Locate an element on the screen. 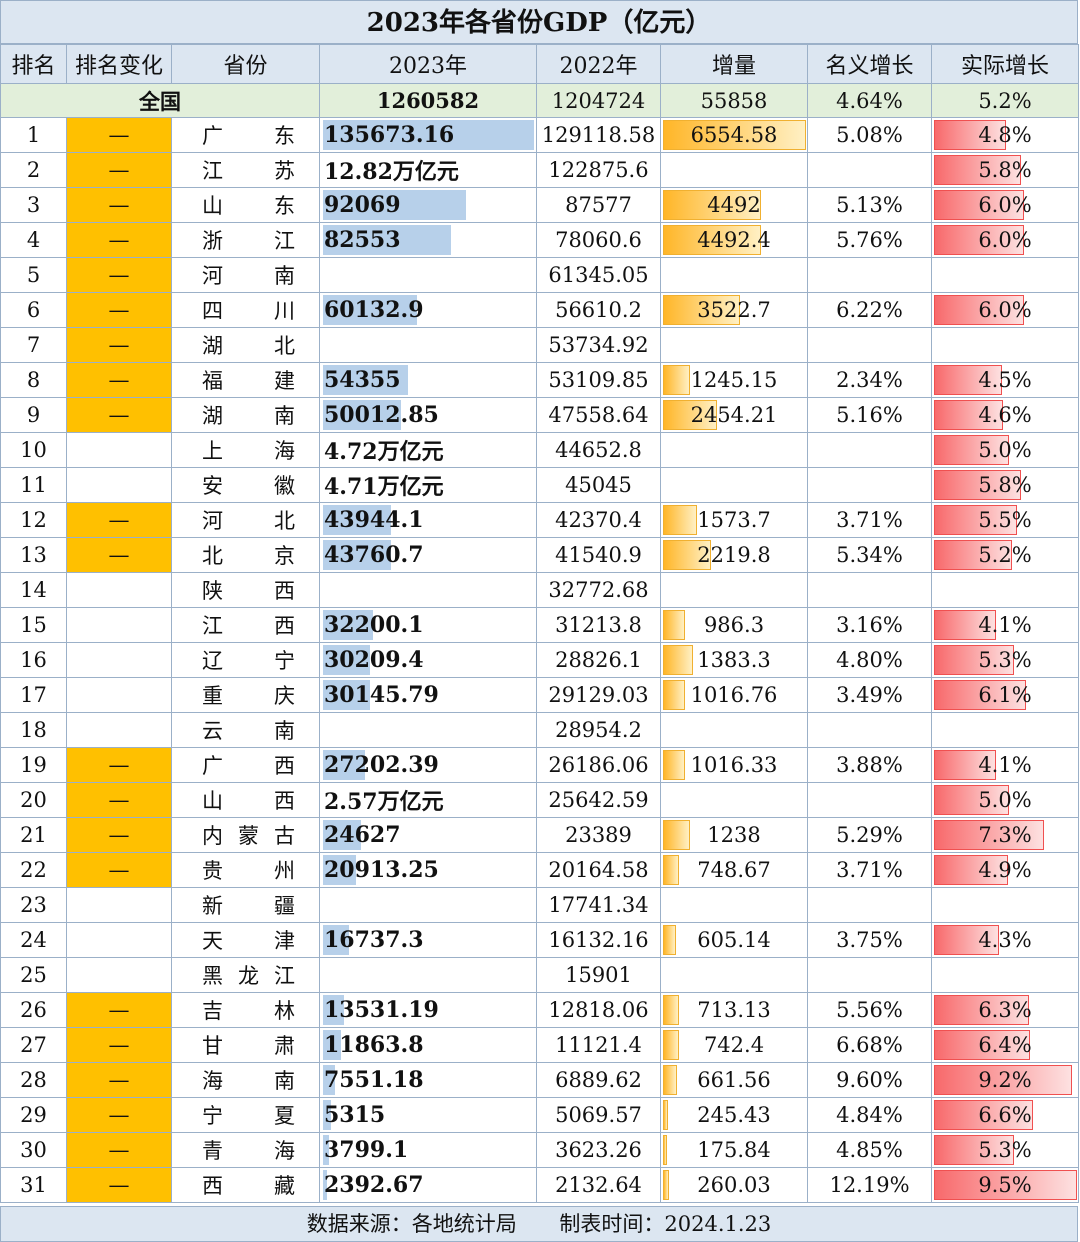 The image size is (1080, 1242). province-char: 贵 is located at coordinates (212, 871).